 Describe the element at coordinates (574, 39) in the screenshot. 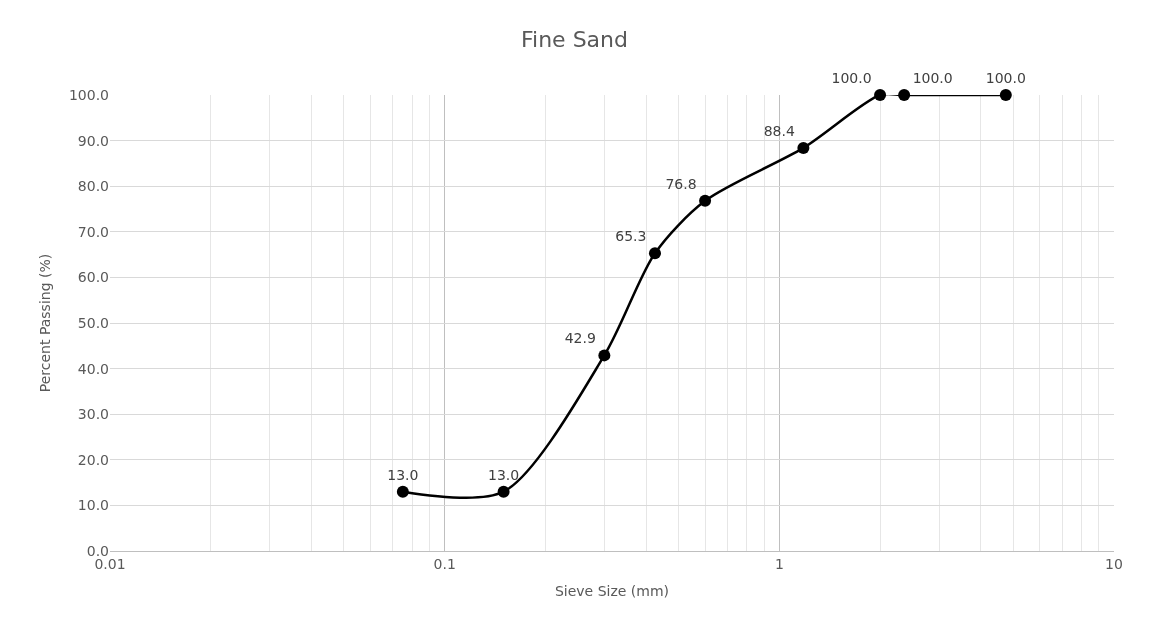

I see `chart-title: Fine Sand` at that location.